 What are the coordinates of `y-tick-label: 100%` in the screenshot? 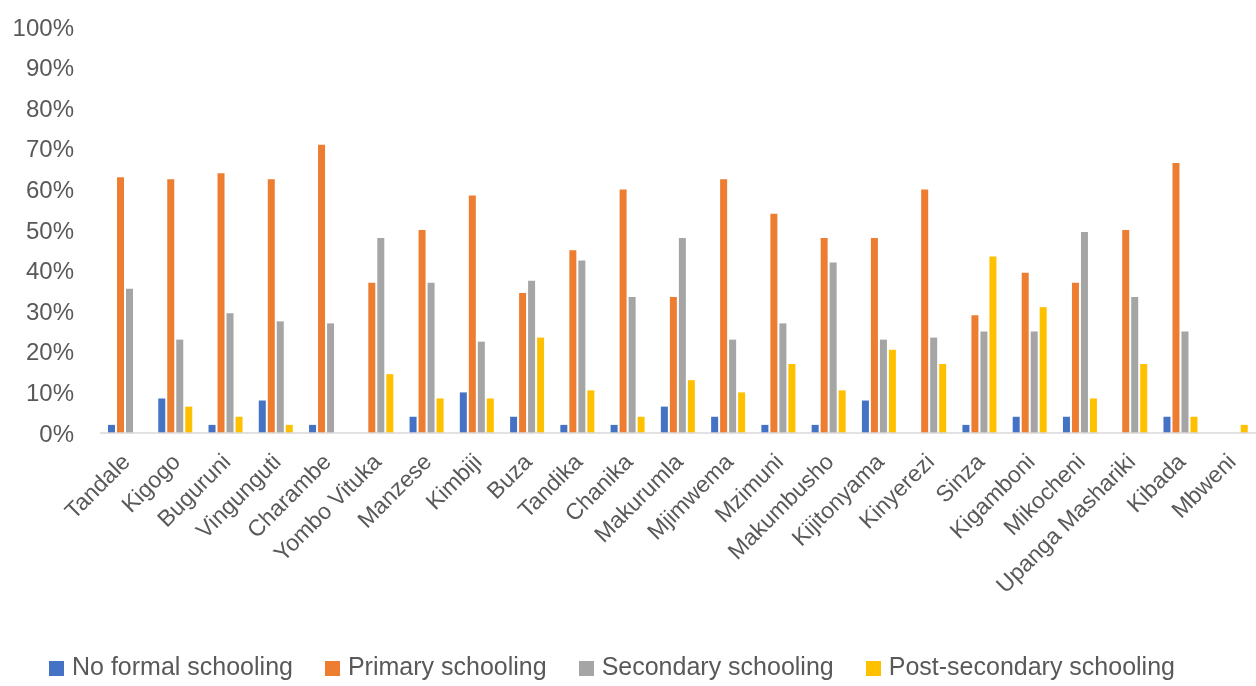 It's located at (43, 27).